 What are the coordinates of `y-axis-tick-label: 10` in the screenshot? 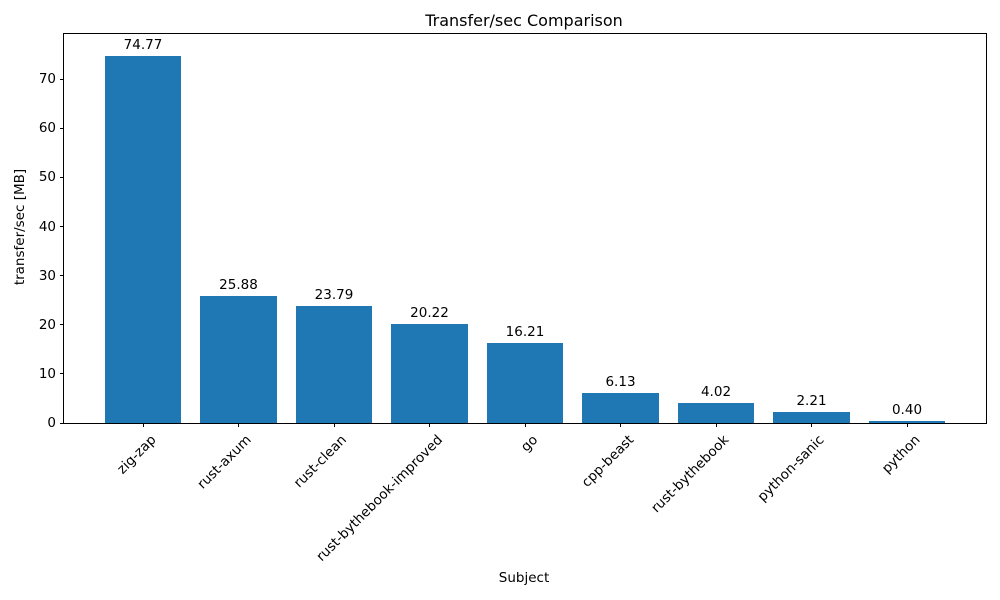 It's located at (47, 373).